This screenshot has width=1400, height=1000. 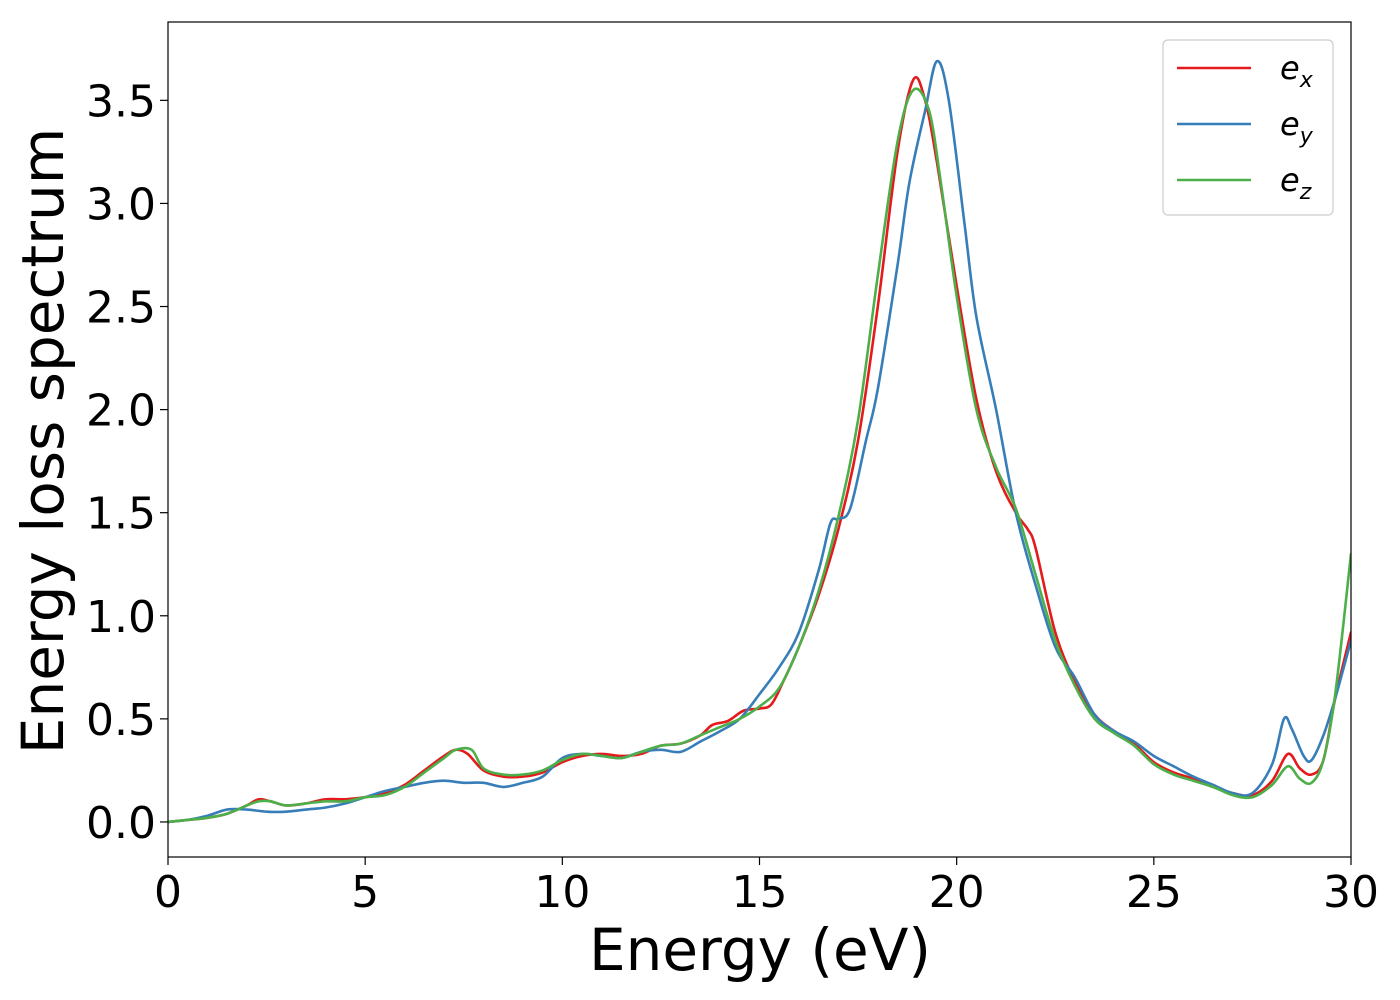 I want to click on x-tick-label: 5, so click(x=365, y=892).